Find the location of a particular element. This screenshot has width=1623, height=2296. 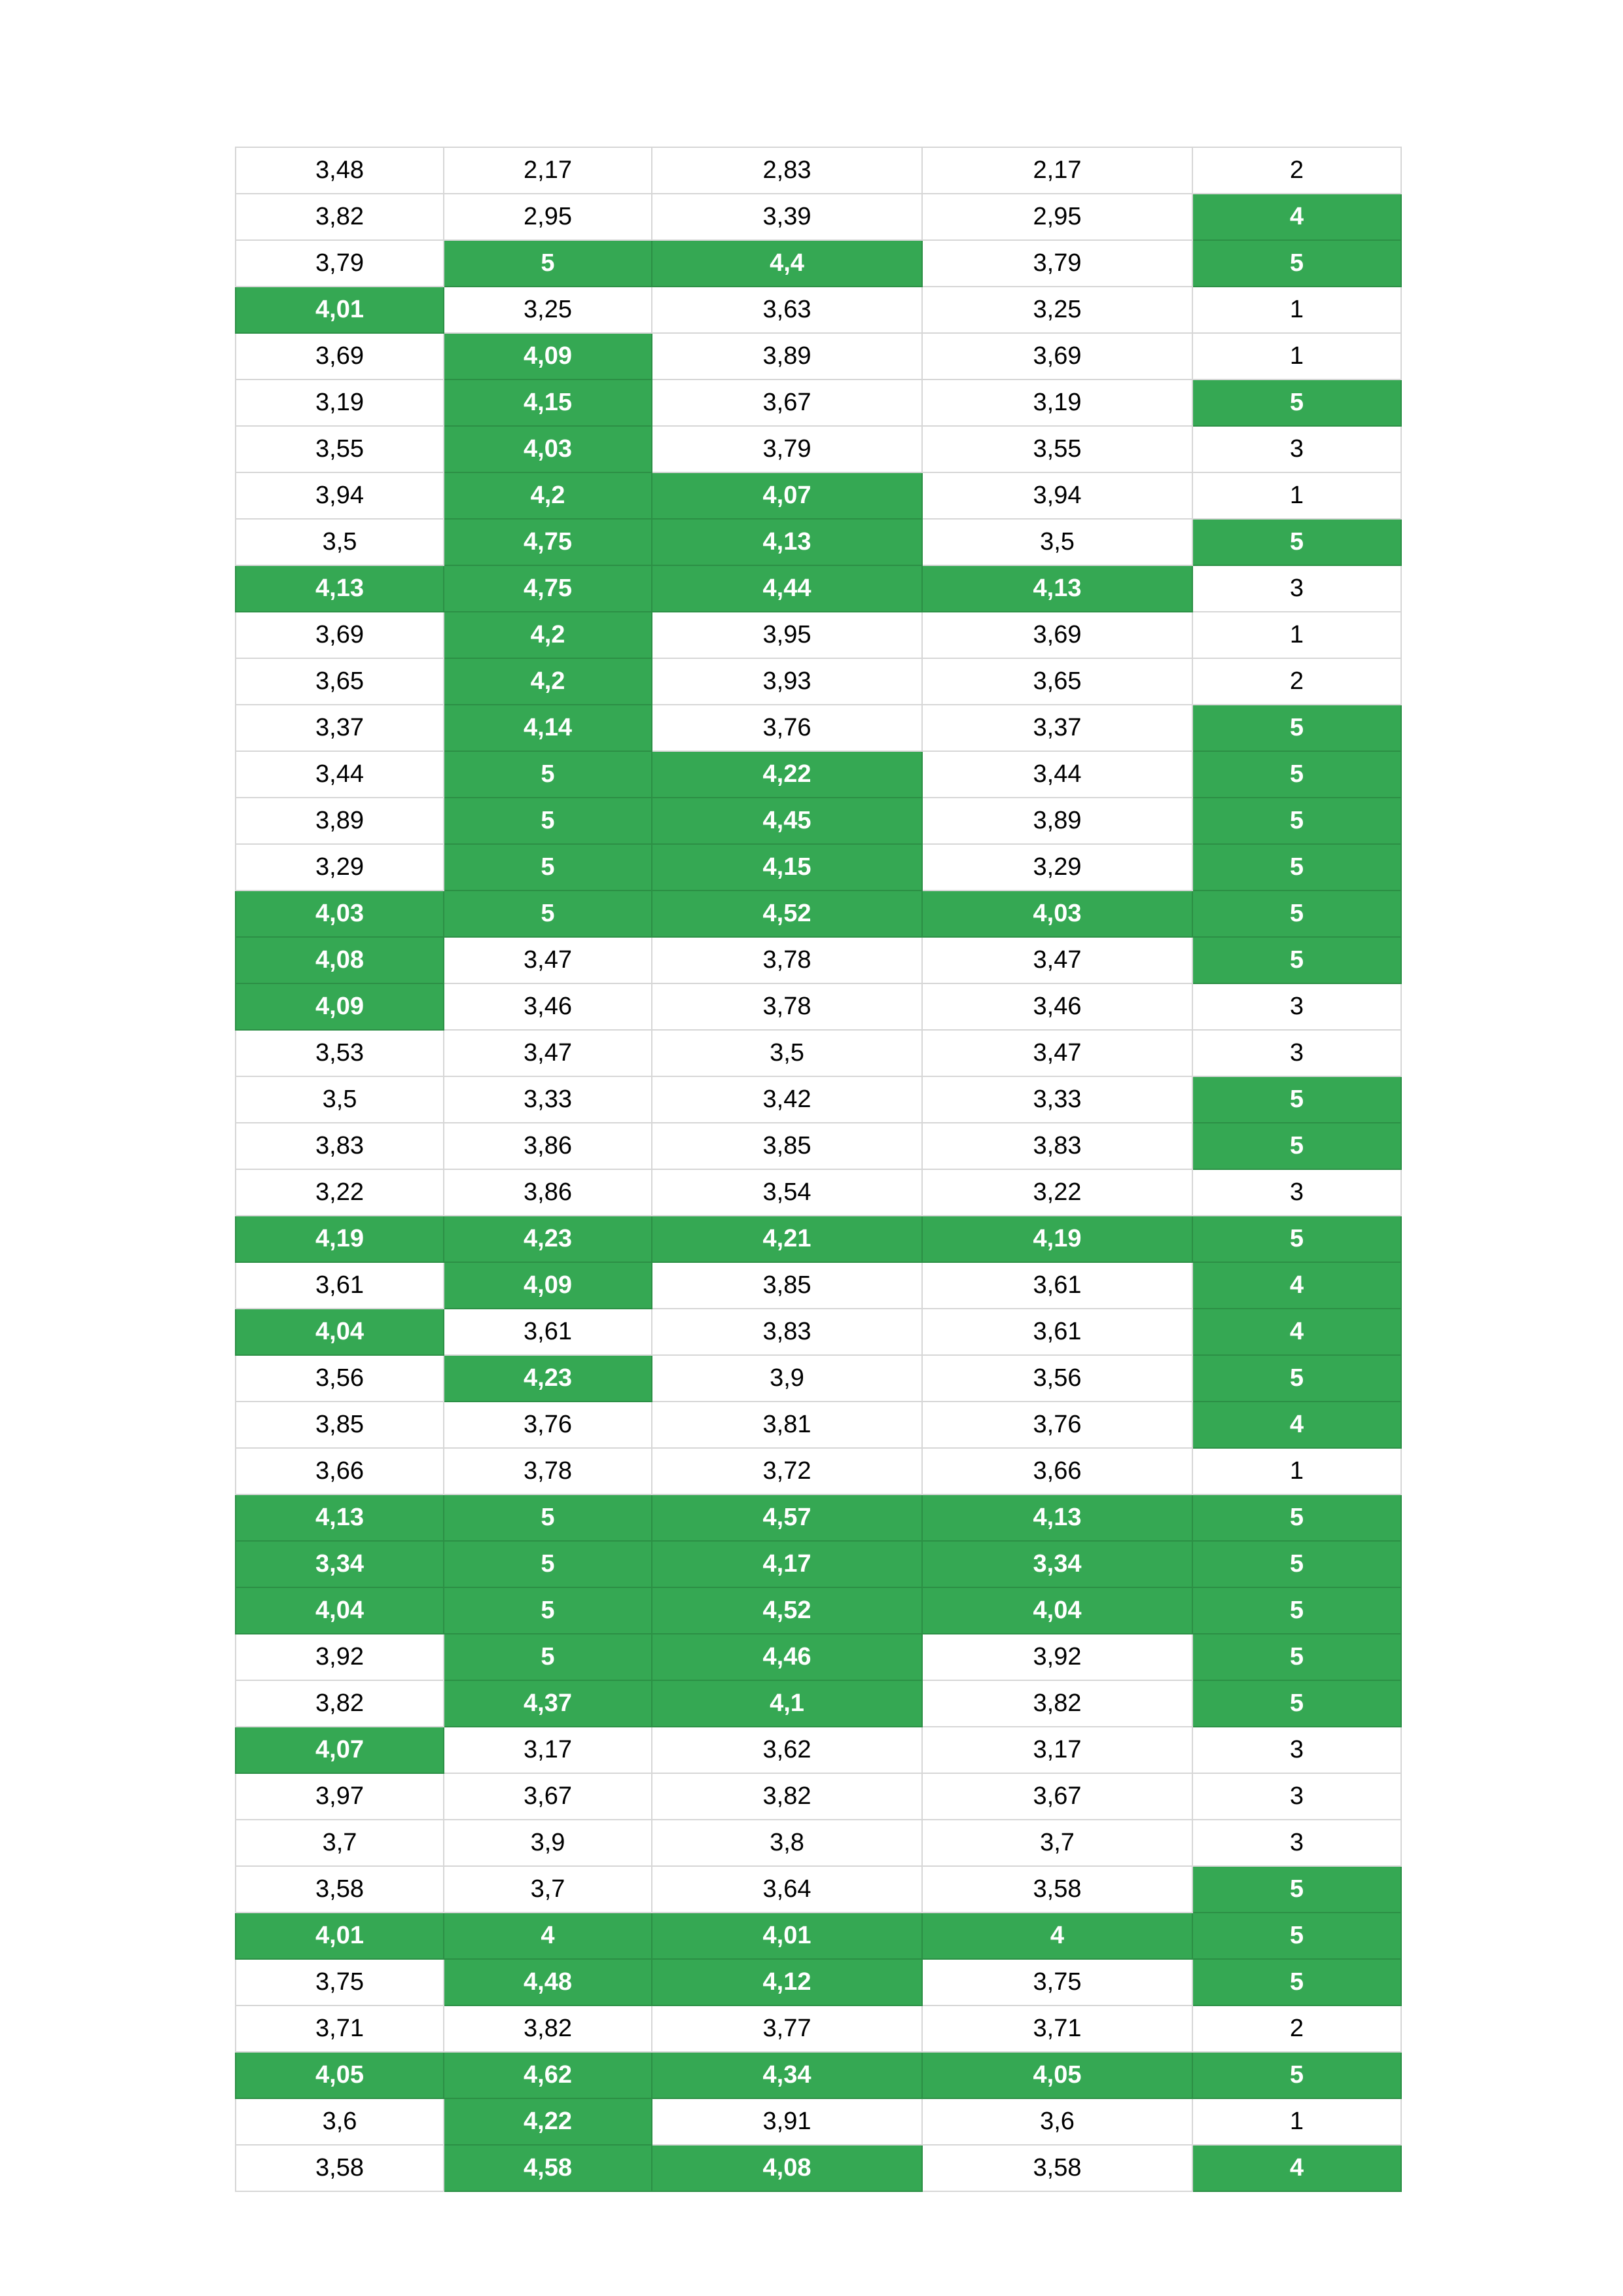

table-row: 4,04 5 4,52 4,04 5 is located at coordinates (818, 1611).